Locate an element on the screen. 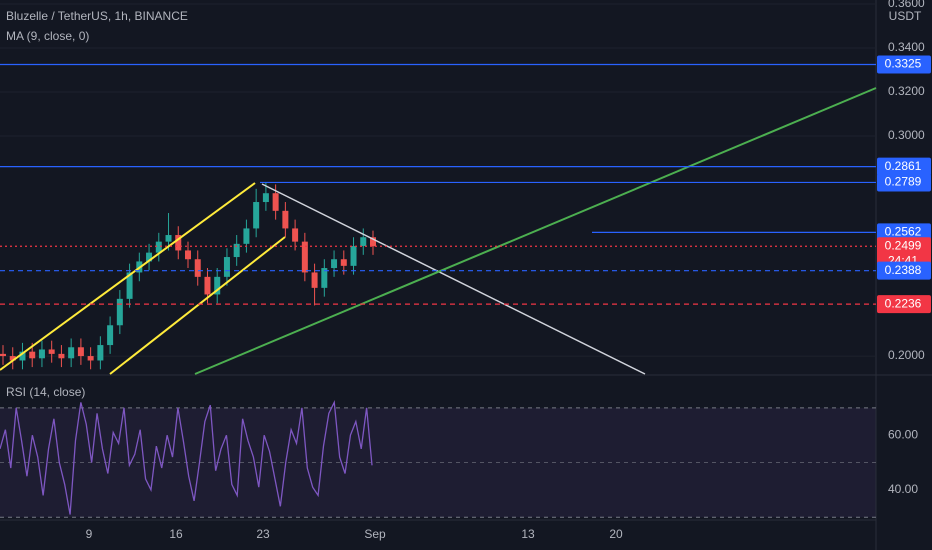 The width and height of the screenshot is (932, 550). price-tag-label: 0.2861 is located at coordinates (903, 166).